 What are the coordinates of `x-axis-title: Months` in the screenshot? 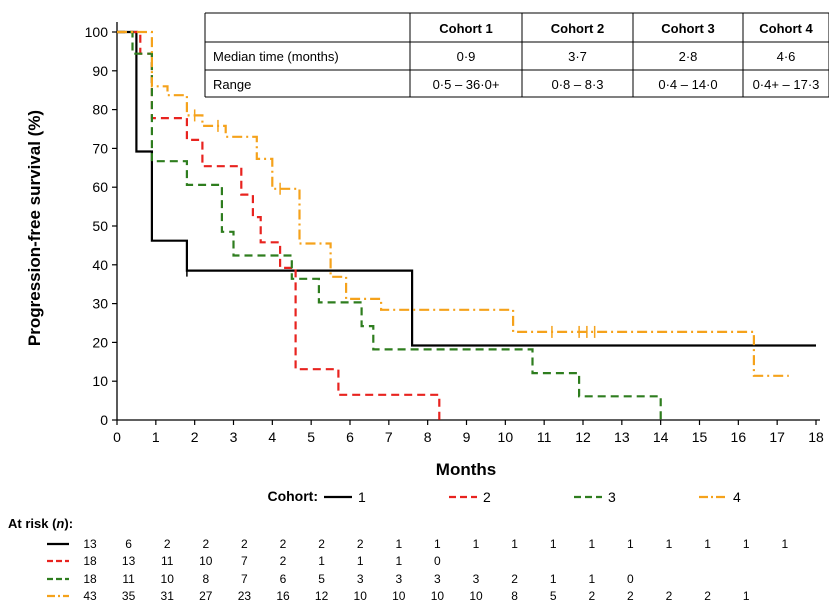 It's located at (466, 469).